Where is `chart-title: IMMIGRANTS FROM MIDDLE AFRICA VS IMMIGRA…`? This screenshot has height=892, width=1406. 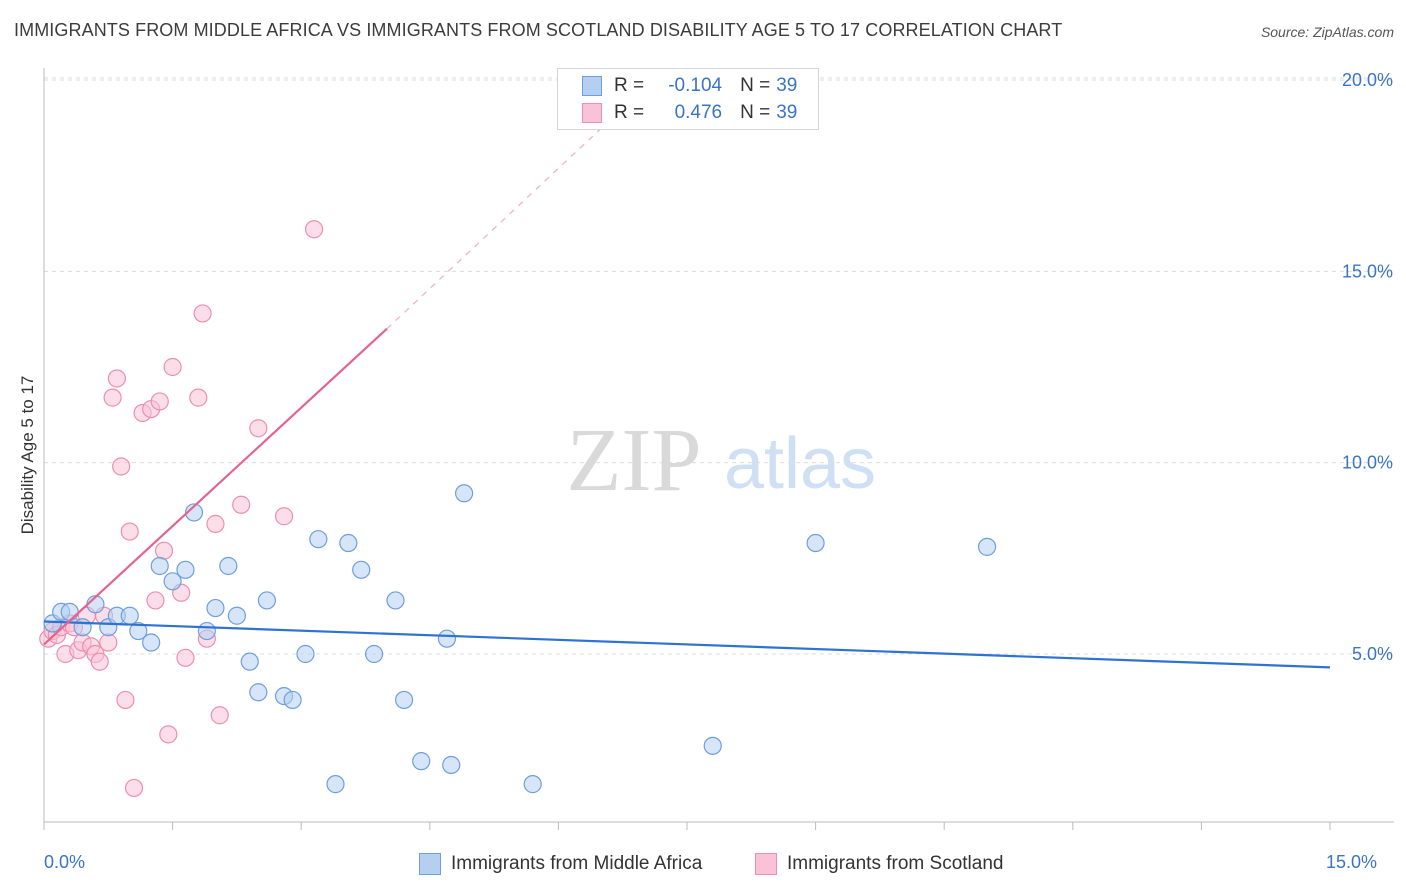 chart-title: IMMIGRANTS FROM MIDDLE AFRICA VS IMMIGRA… is located at coordinates (538, 30).